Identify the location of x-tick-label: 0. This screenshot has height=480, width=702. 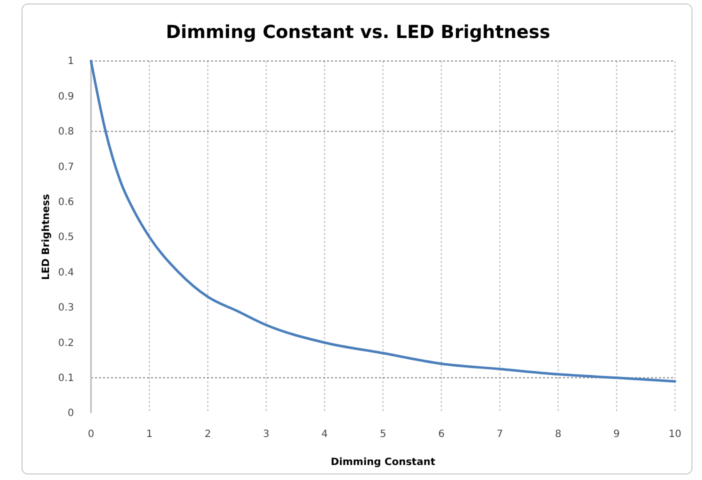
(91, 434).